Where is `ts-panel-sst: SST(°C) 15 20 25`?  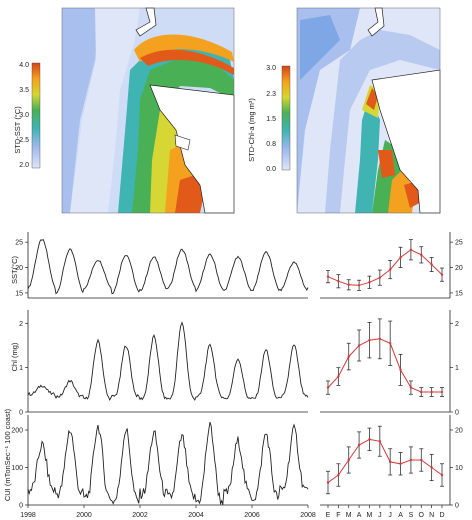
ts-panel-sst: SST(°C) 15 20 25 is located at coordinates (159, 265).